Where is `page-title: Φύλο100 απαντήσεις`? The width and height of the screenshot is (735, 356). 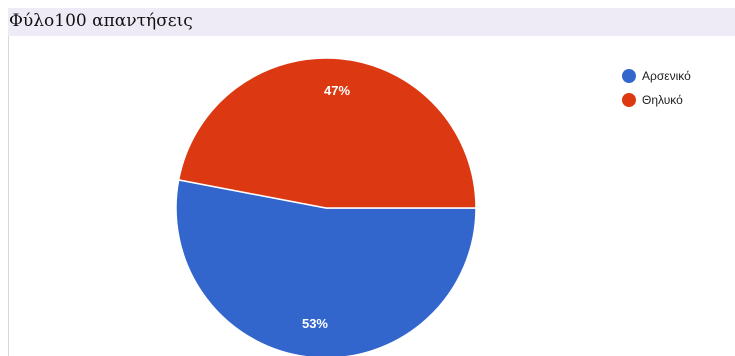 page-title: Φύλο100 απαντήσεις is located at coordinates (101, 21).